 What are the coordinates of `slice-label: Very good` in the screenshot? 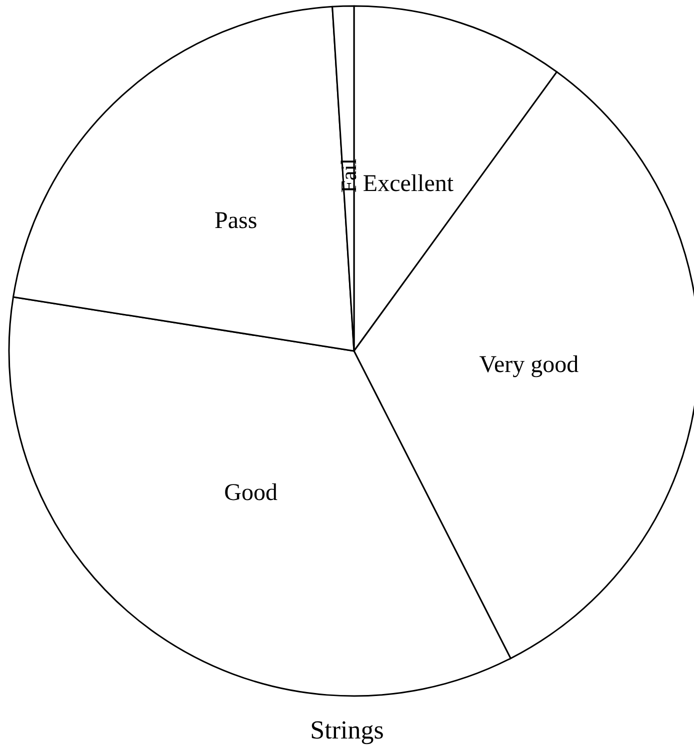 It's located at (529, 365).